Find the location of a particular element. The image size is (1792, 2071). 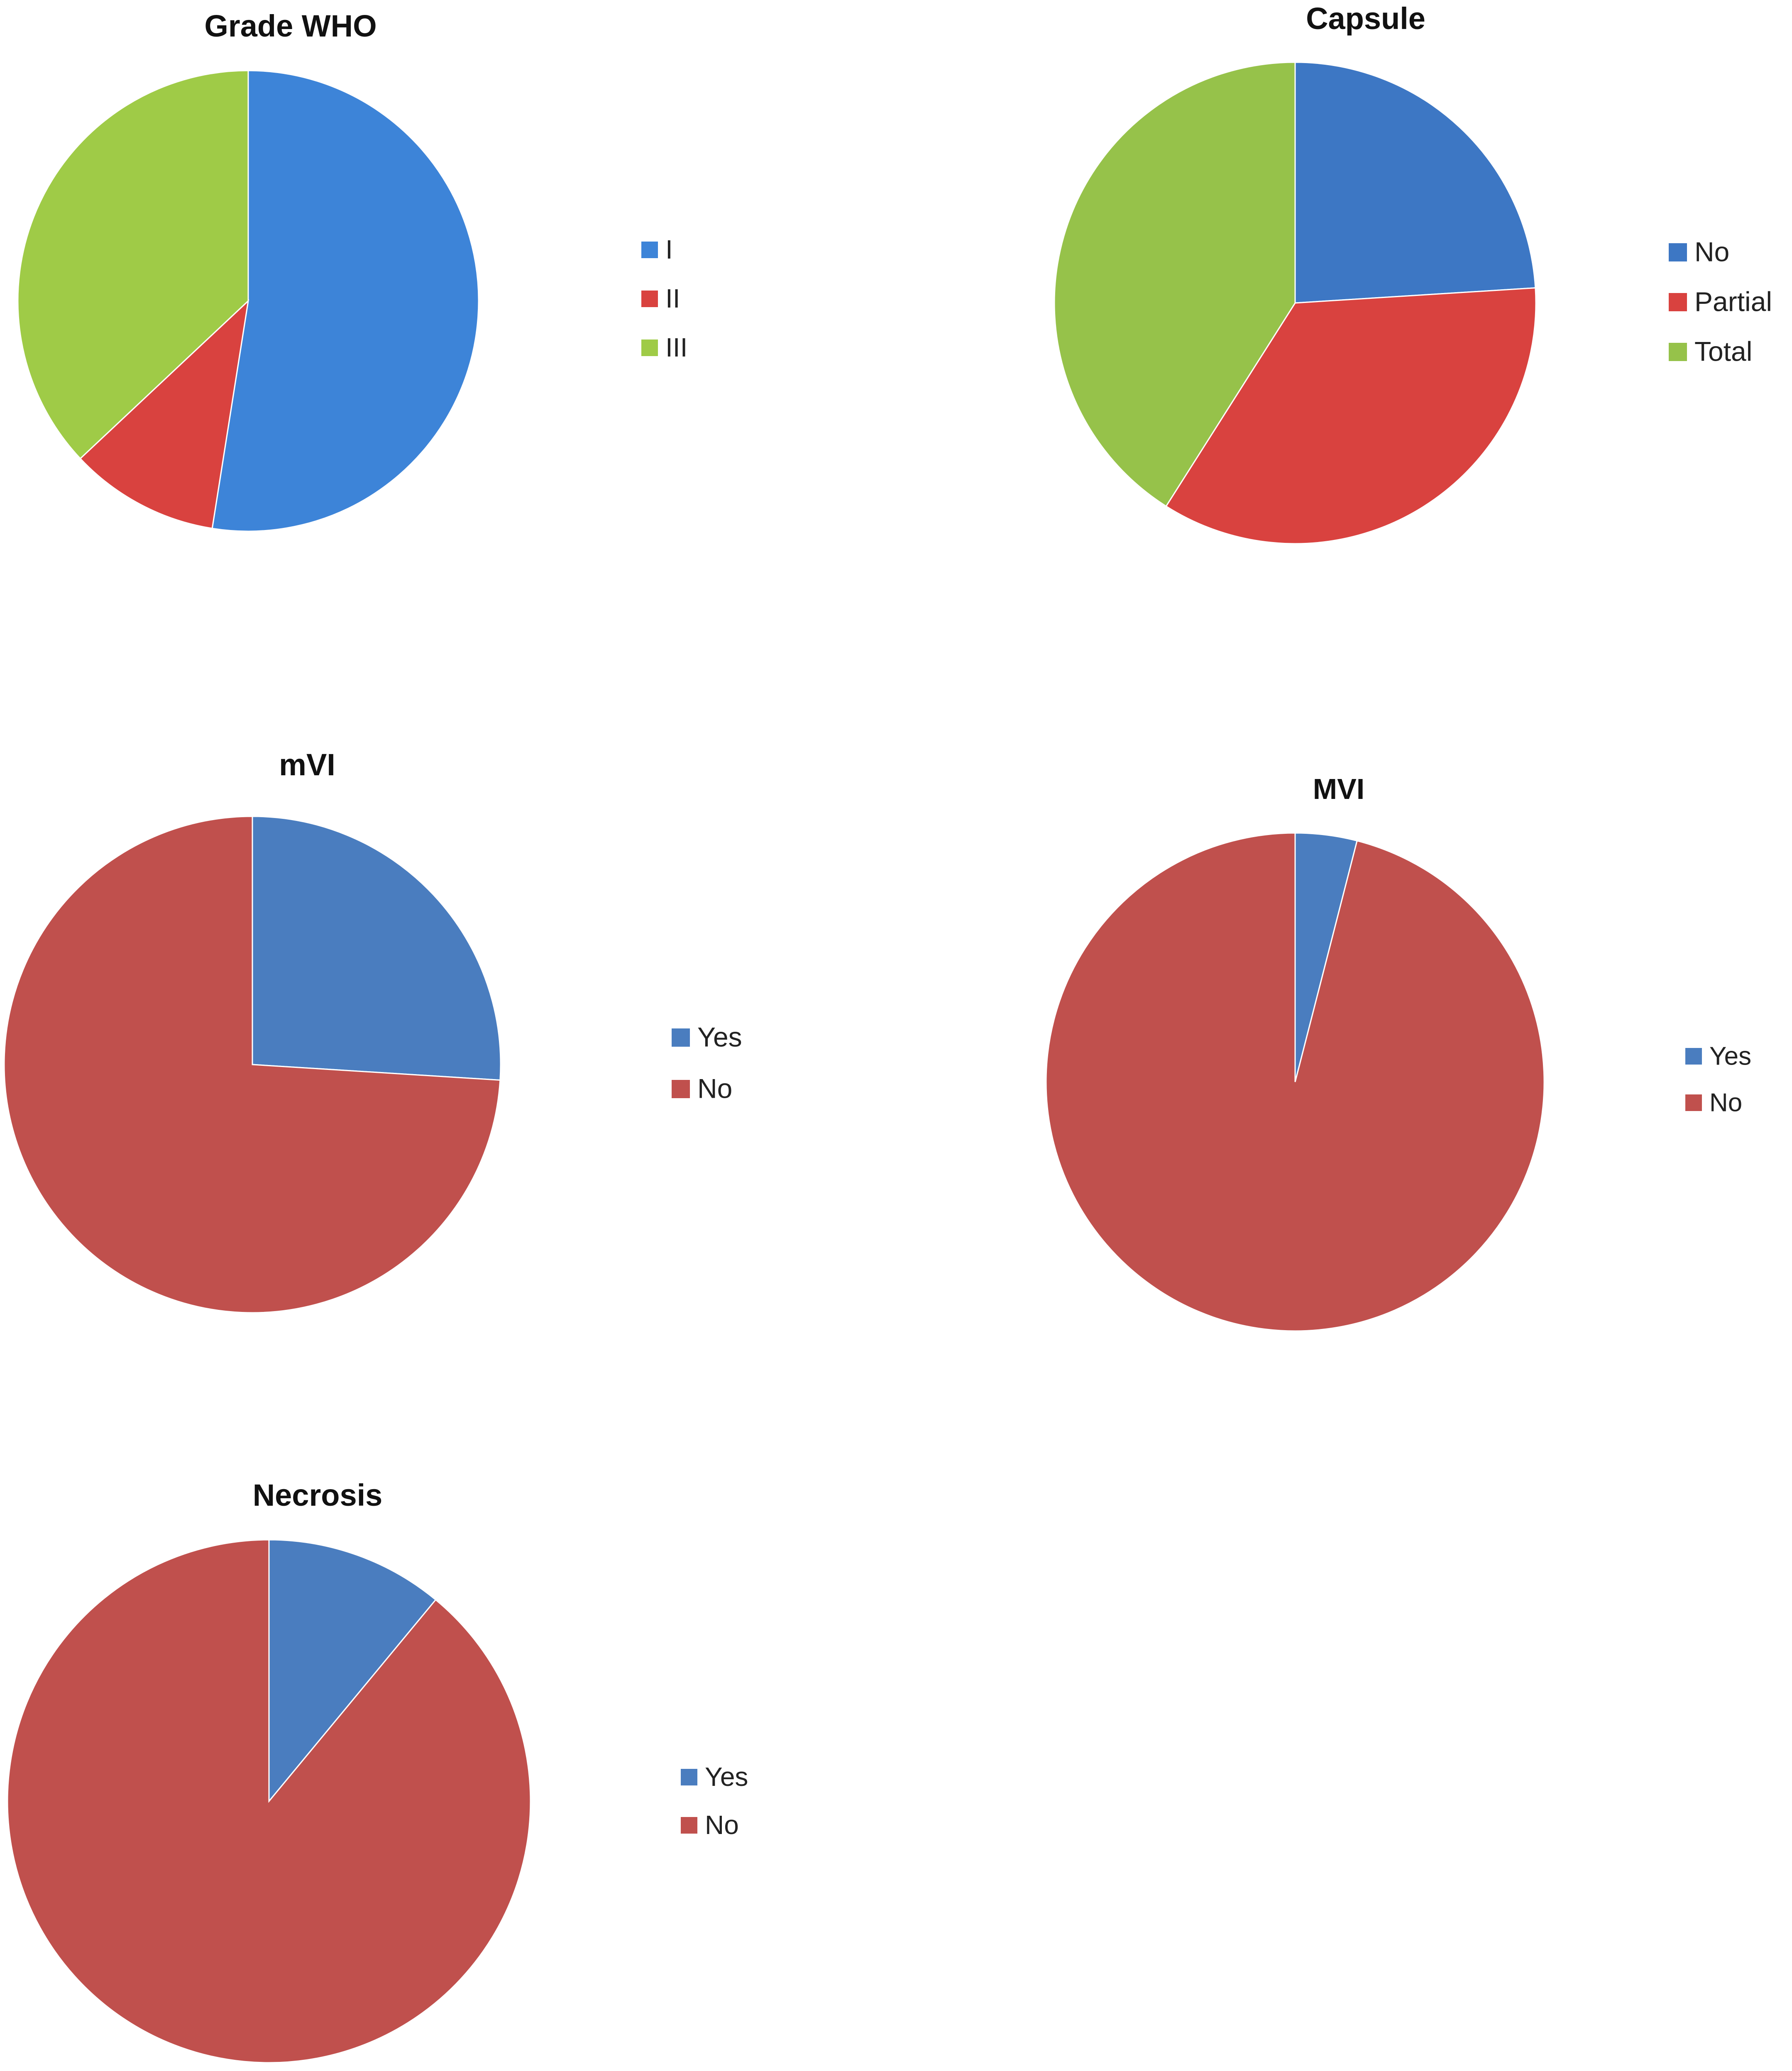

chart-capsule: Capsule No Partial Total is located at coordinates (1413, 273).